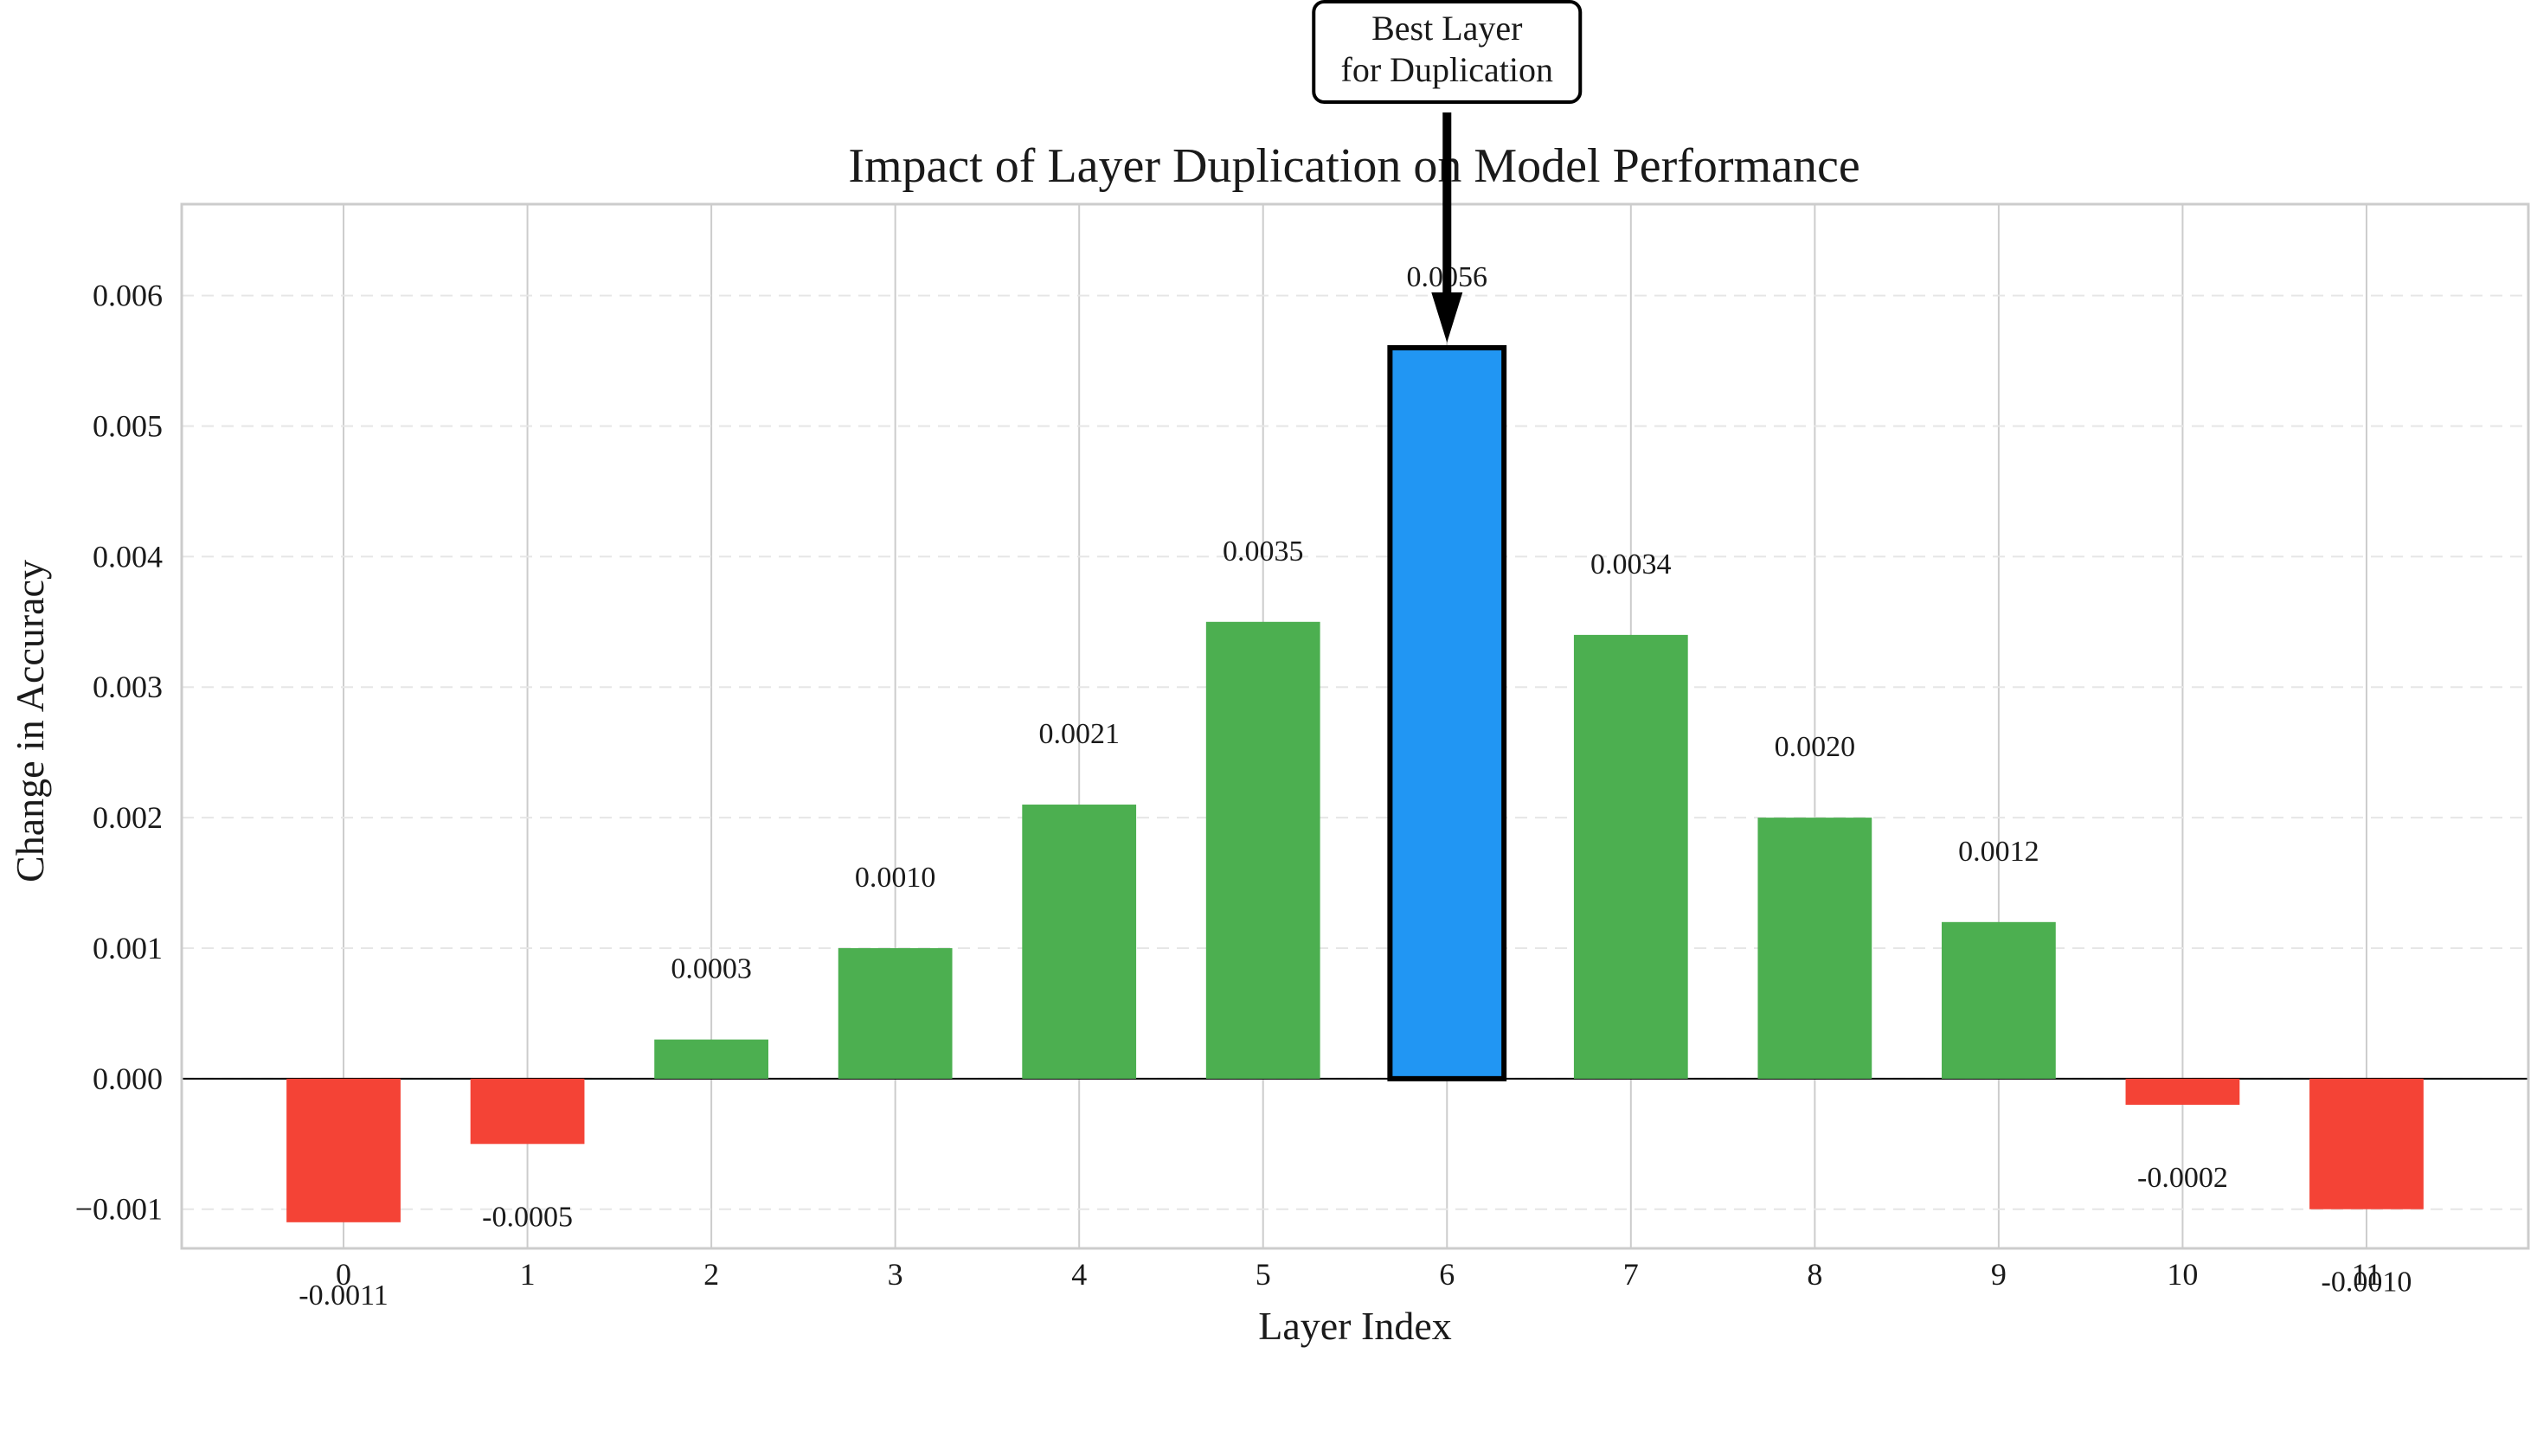 This screenshot has height=1456, width=2537. I want to click on bar-value-label: -0.0010, so click(2367, 1283).